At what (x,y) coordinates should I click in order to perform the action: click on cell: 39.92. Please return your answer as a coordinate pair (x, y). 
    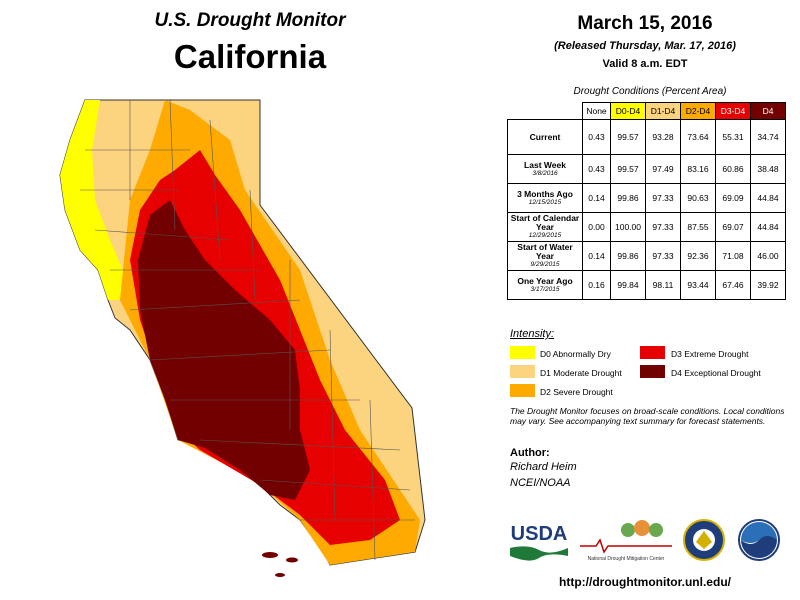
    Looking at the image, I should click on (768, 285).